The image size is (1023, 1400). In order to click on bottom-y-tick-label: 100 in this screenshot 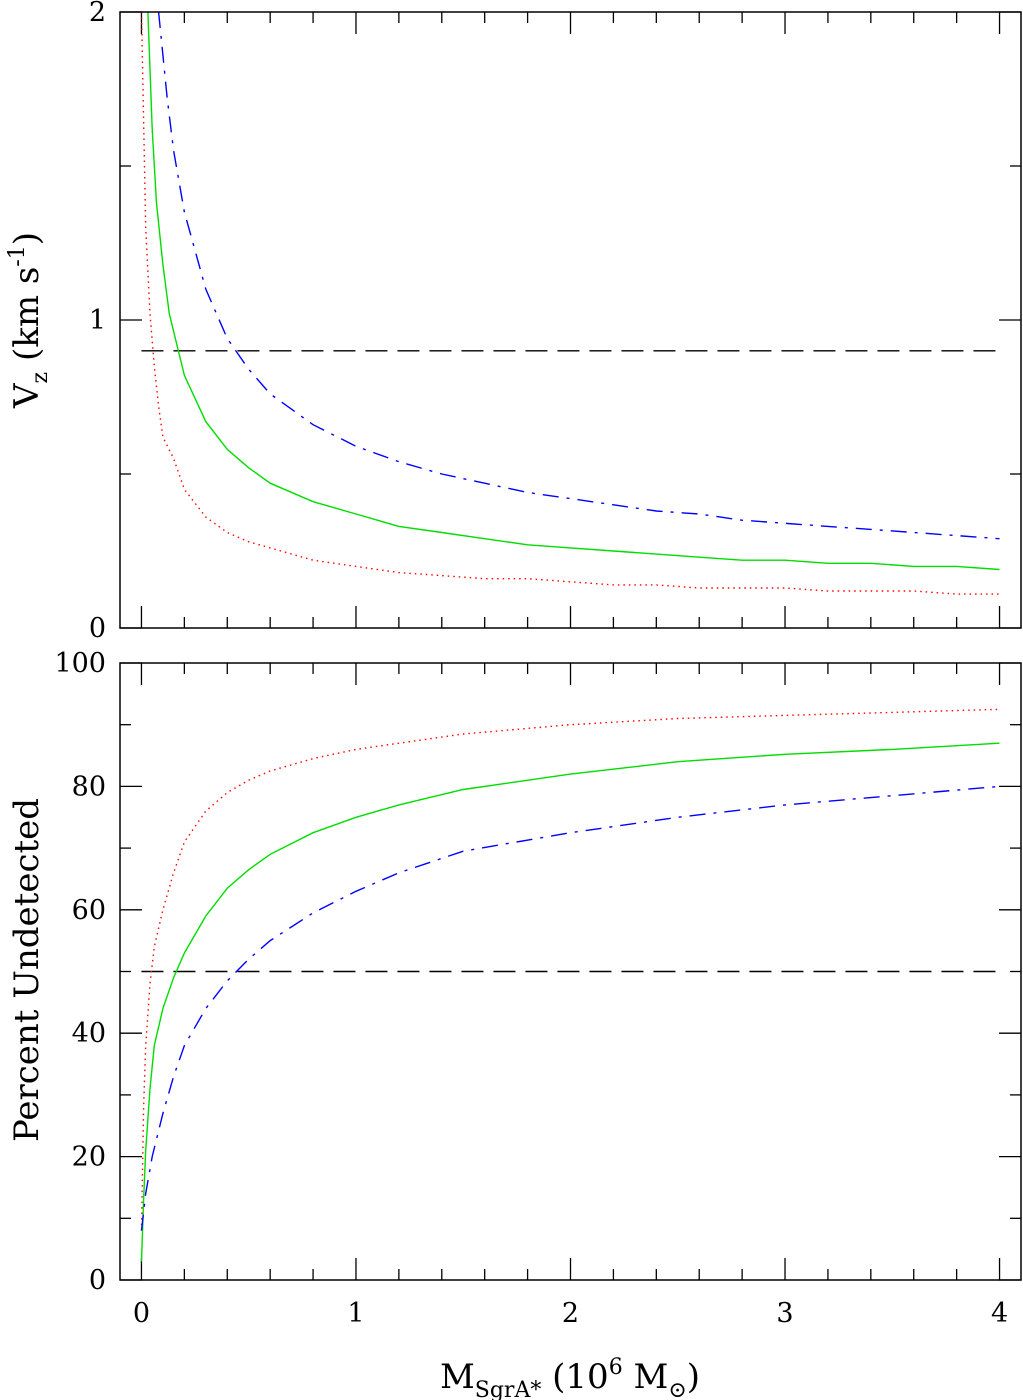, I will do `click(80, 663)`.